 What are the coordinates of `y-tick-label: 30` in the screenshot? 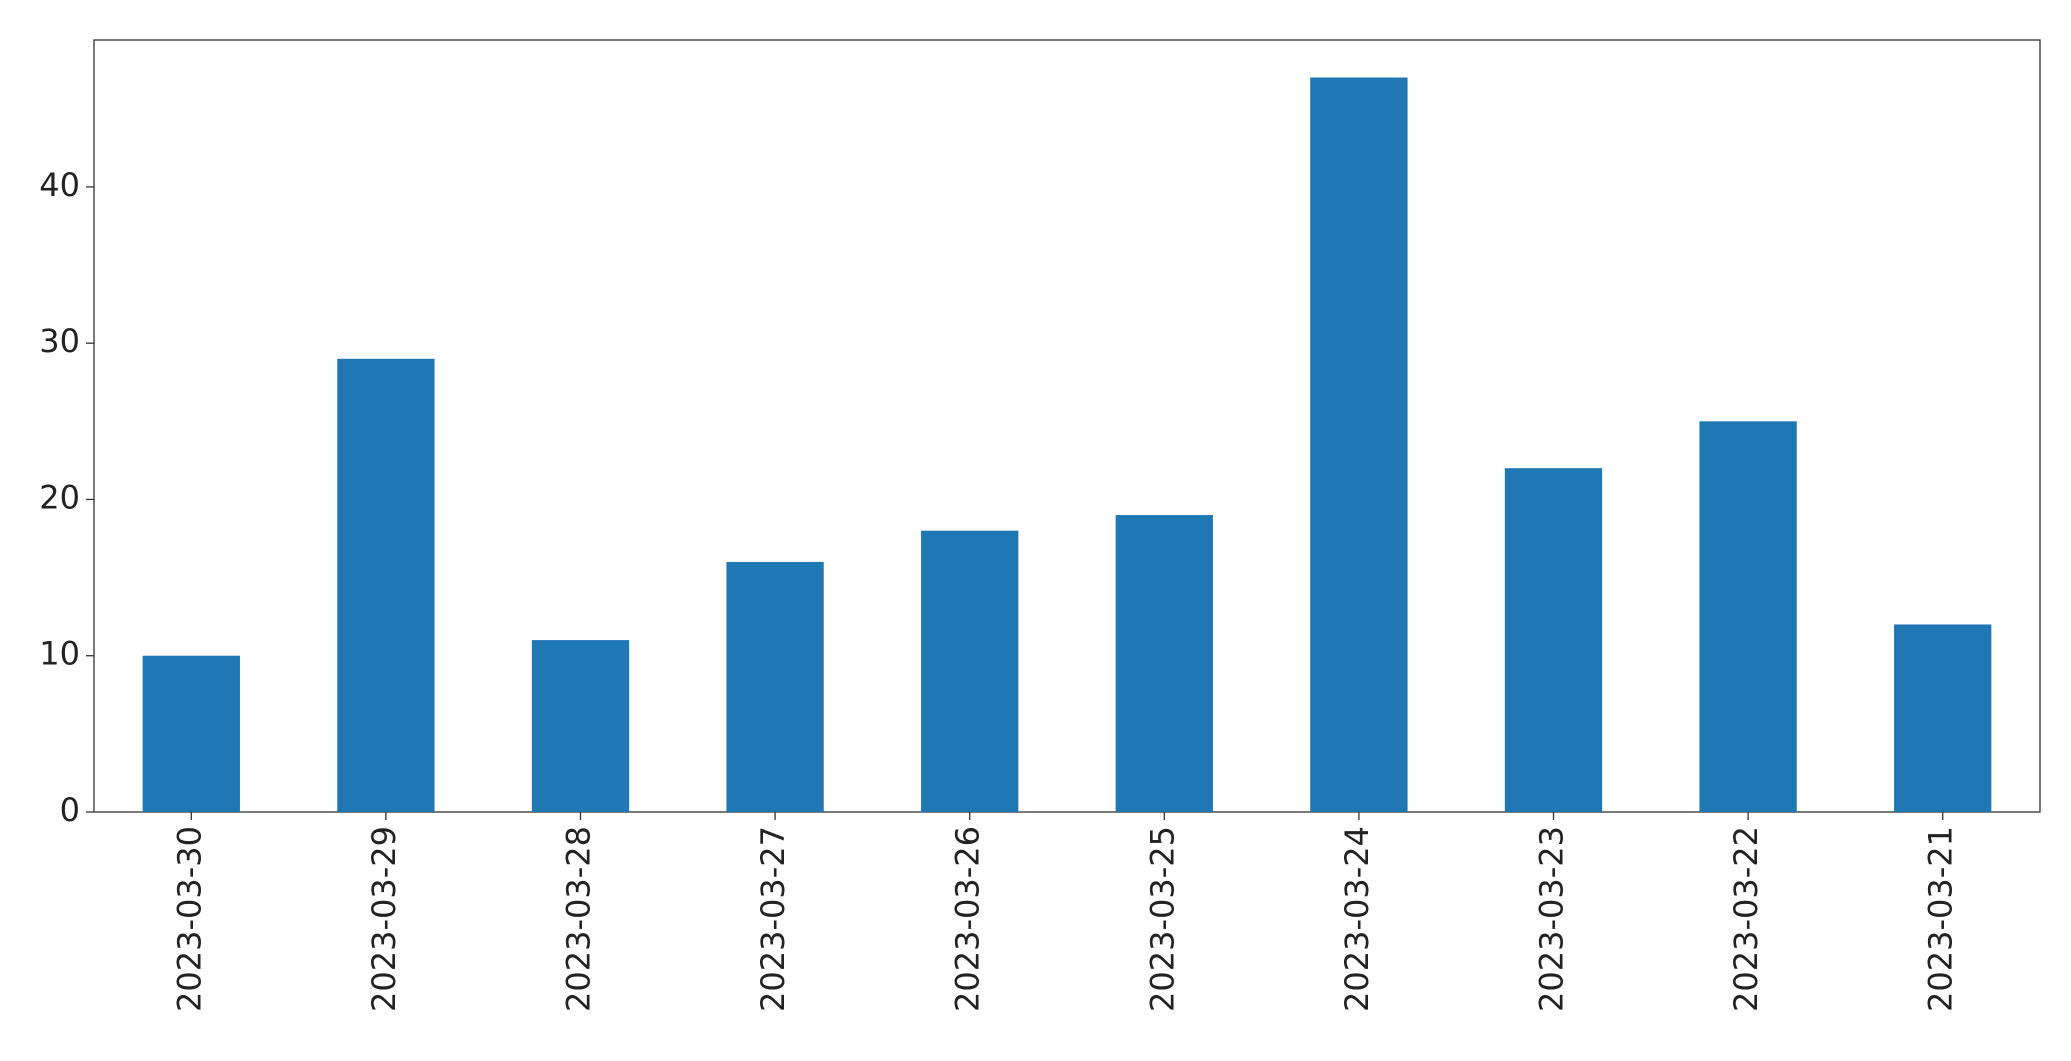 It's located at (59, 341).